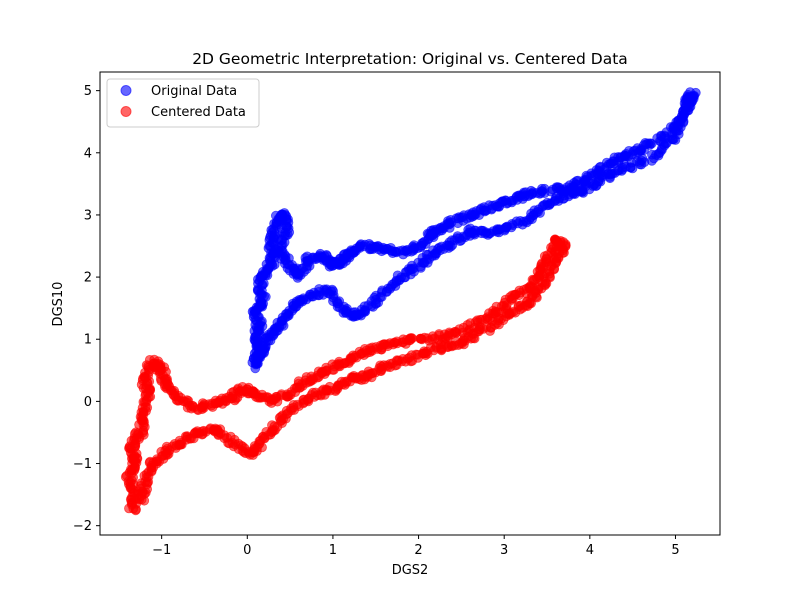 The width and height of the screenshot is (800, 600). What do you see at coordinates (88, 402) in the screenshot?
I see `y-tick-label: 0` at bounding box center [88, 402].